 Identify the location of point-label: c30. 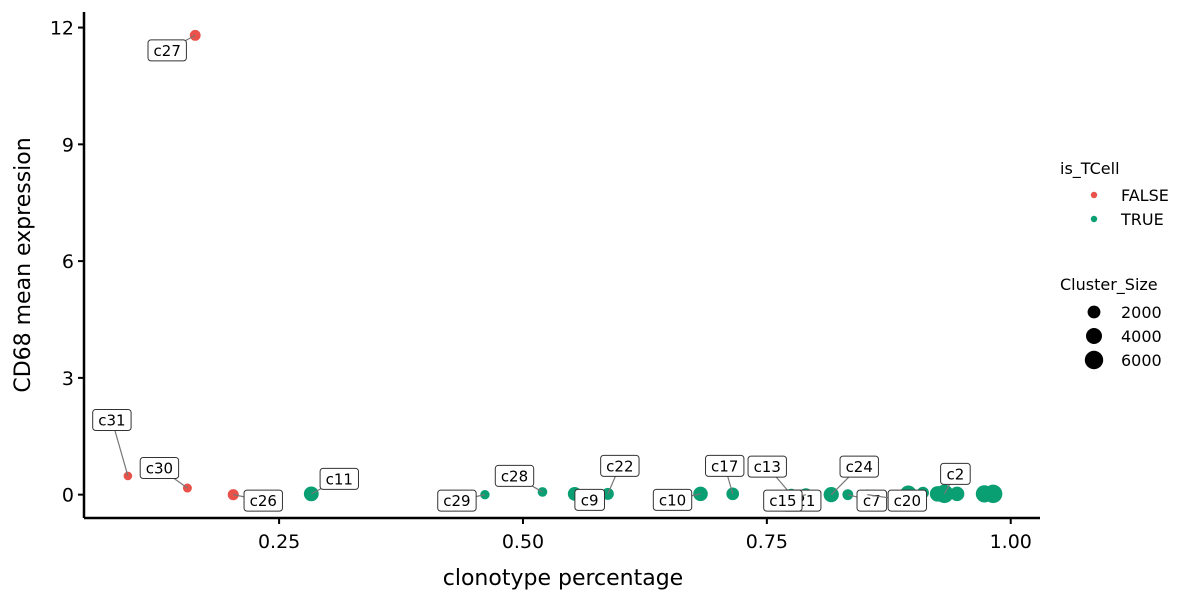
(159, 469).